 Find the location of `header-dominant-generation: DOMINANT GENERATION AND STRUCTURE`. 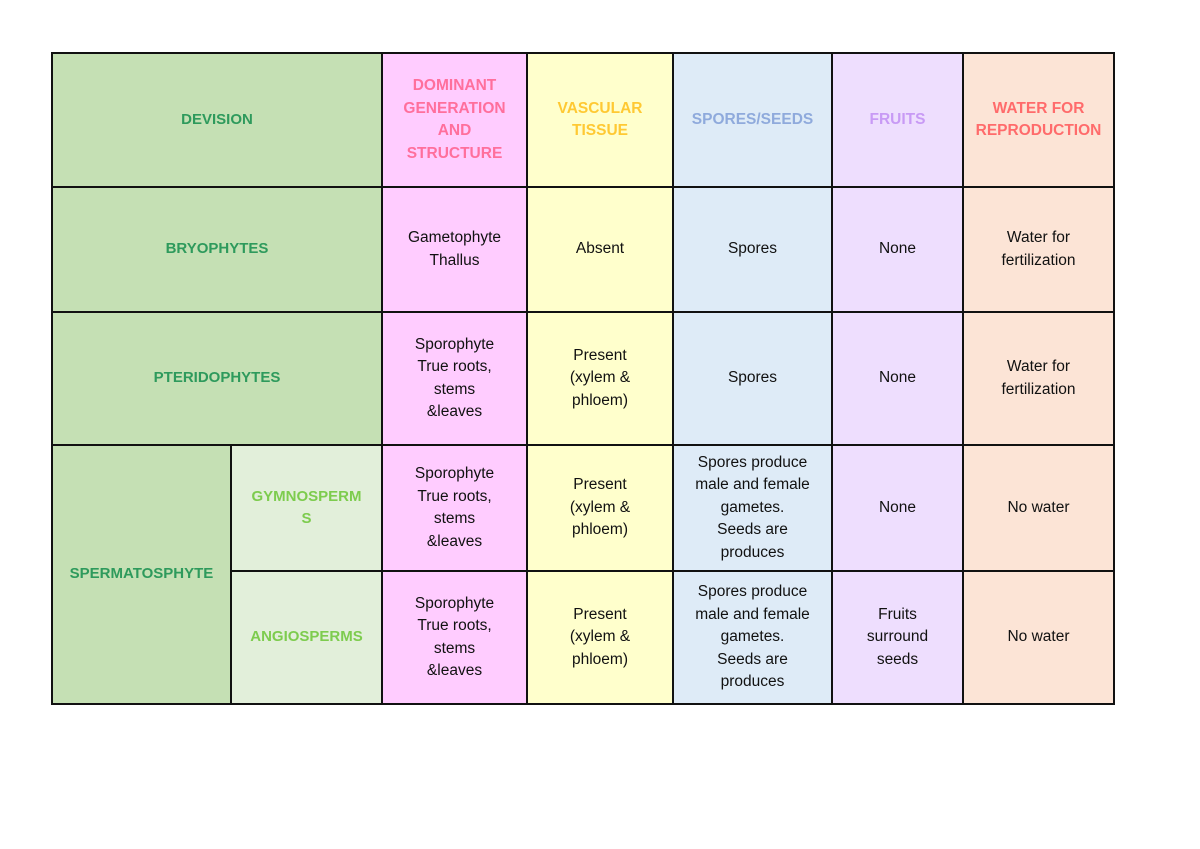

header-dominant-generation: DOMINANT GENERATION AND STRUCTURE is located at coordinates (454, 120).